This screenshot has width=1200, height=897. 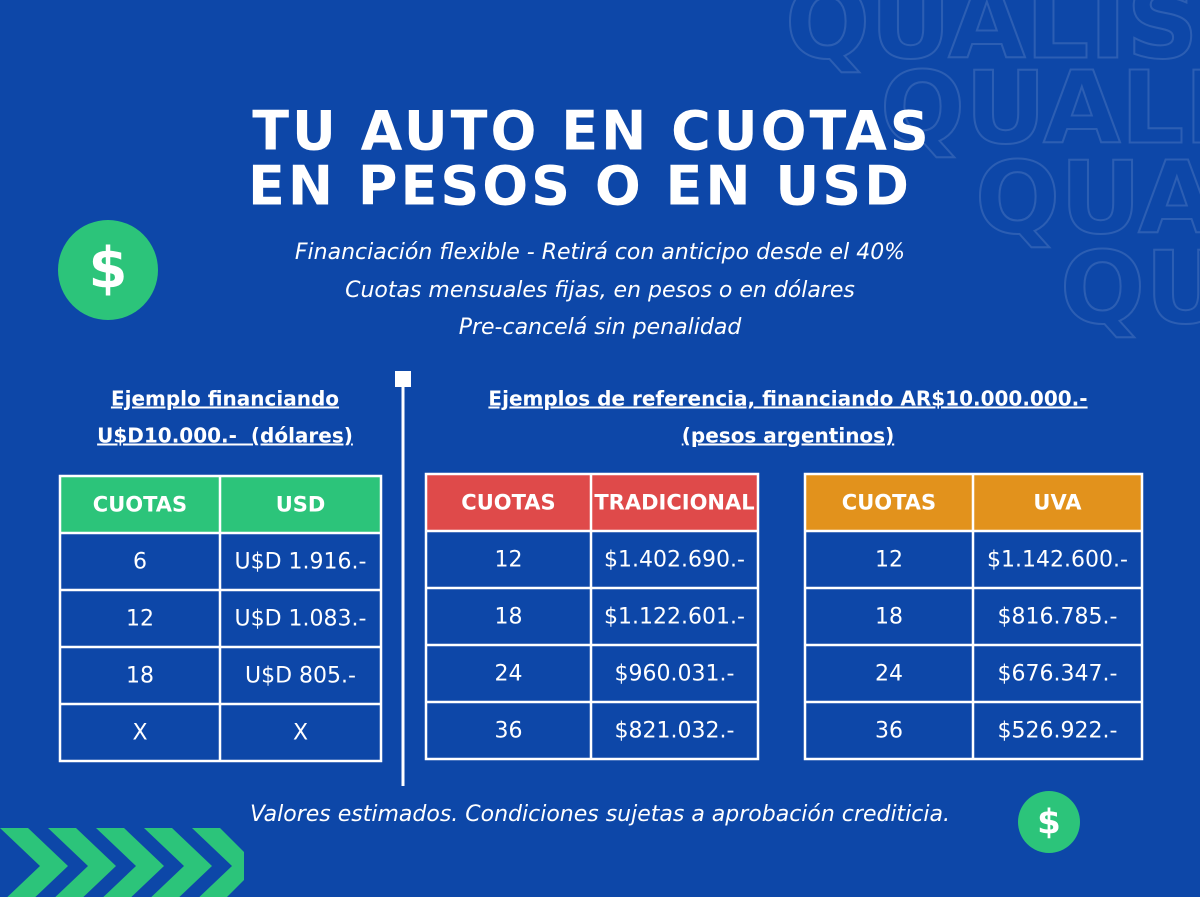 I want to click on title: EN PESOS O EN USD, so click(x=580, y=186).